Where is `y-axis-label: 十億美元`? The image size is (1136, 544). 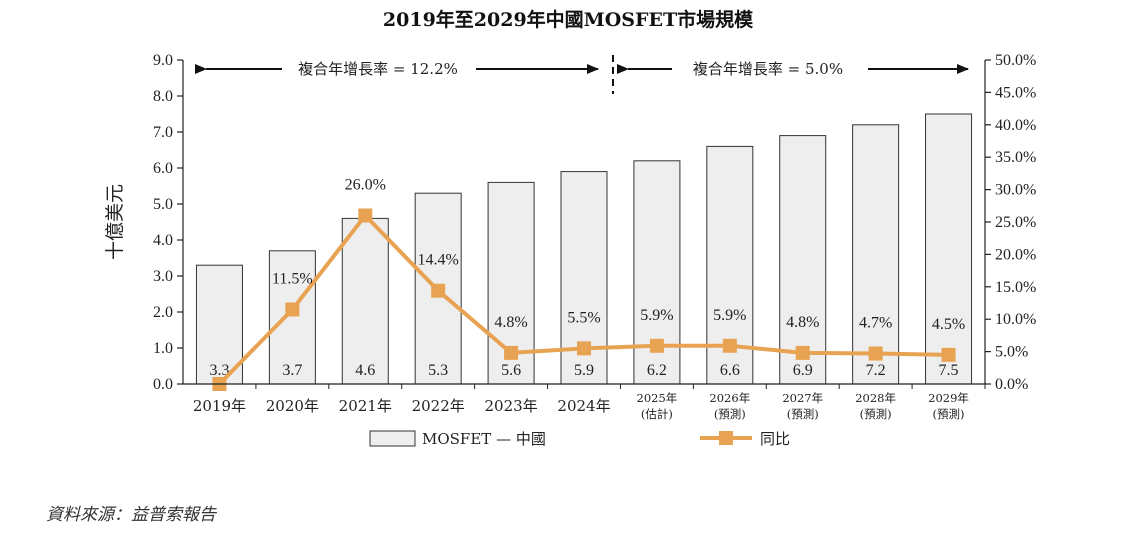 y-axis-label: 十億美元 is located at coordinates (115, 222).